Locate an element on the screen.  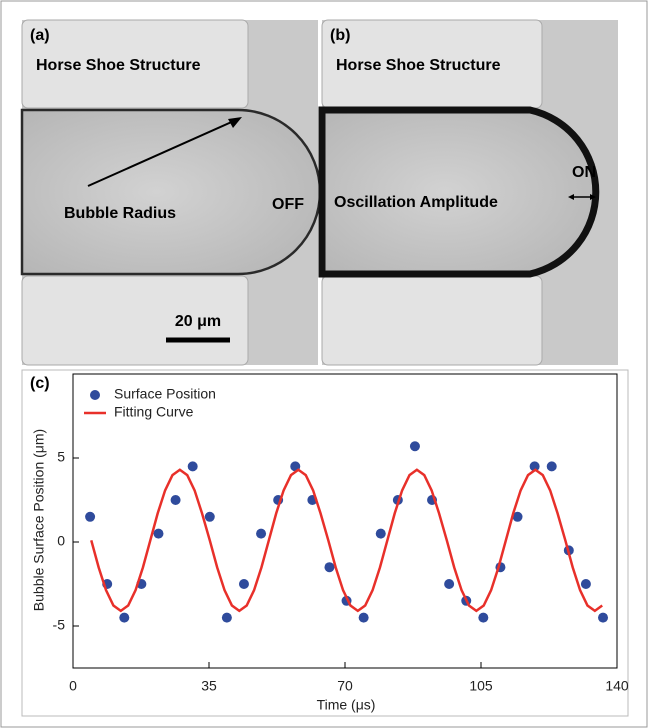
panel-label: (c) is located at coordinates (40, 383).